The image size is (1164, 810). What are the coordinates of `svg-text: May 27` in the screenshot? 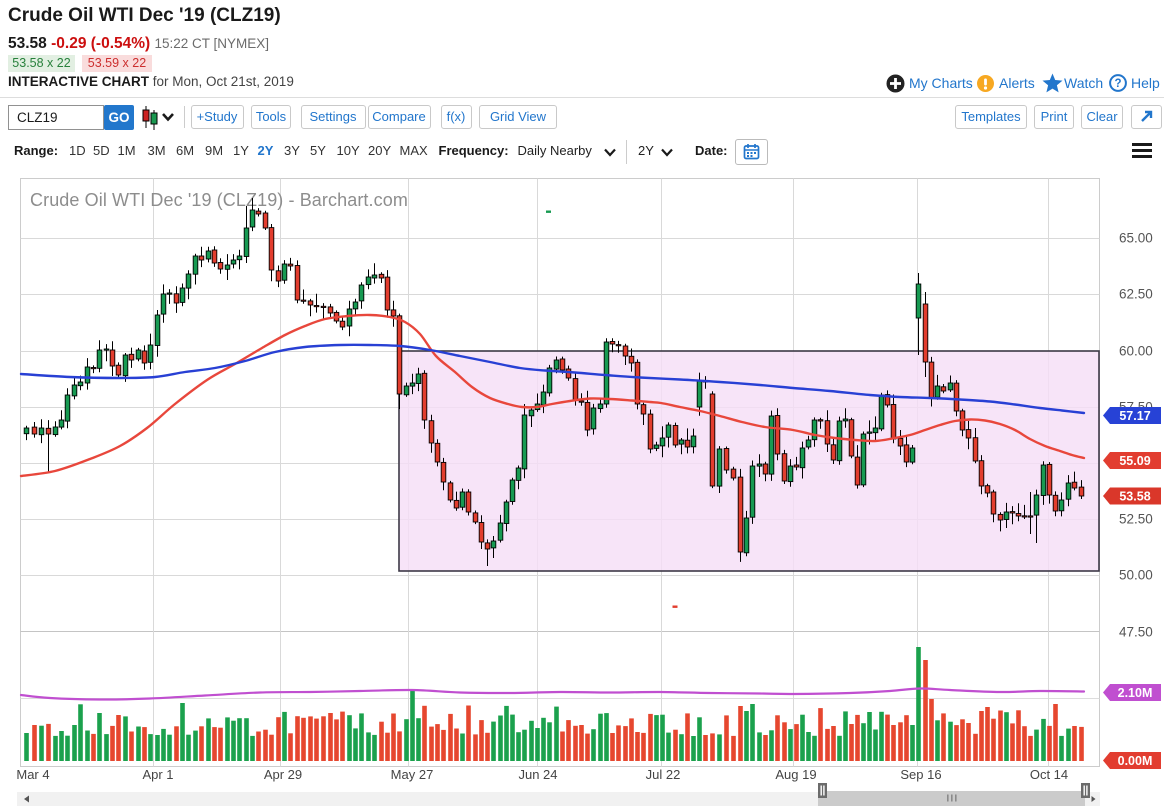 It's located at (412, 774).